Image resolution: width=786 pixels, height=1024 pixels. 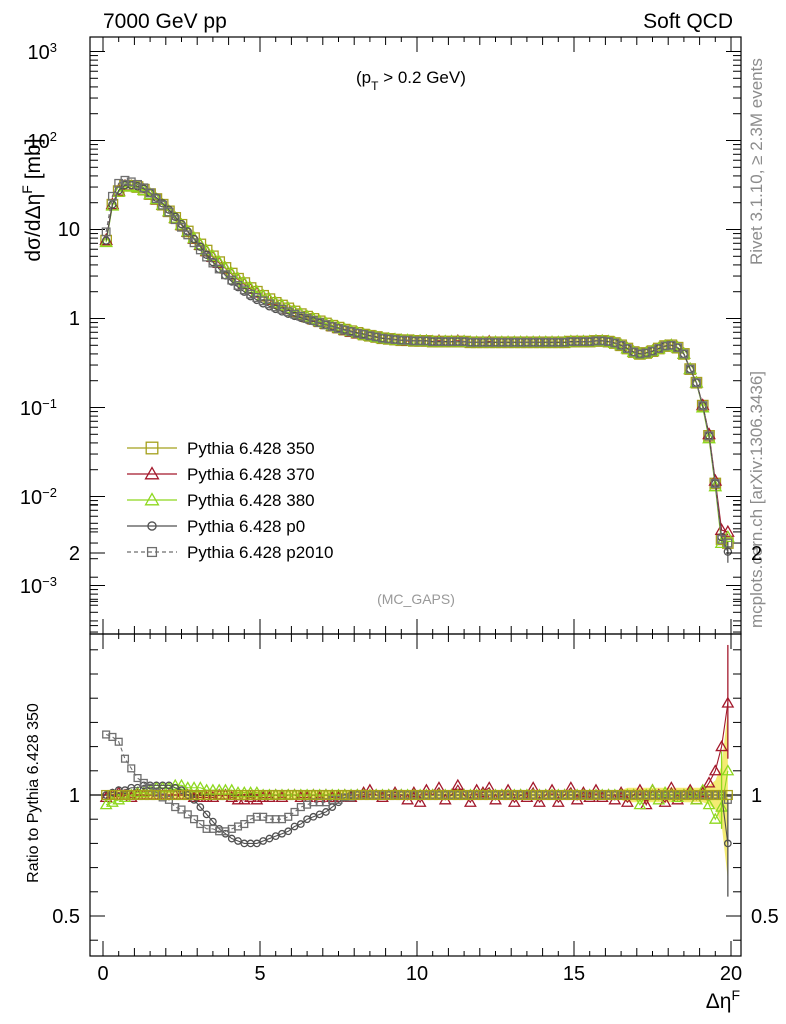 I want to click on legend-label: Pythia 6.428 380, so click(x=251, y=500).